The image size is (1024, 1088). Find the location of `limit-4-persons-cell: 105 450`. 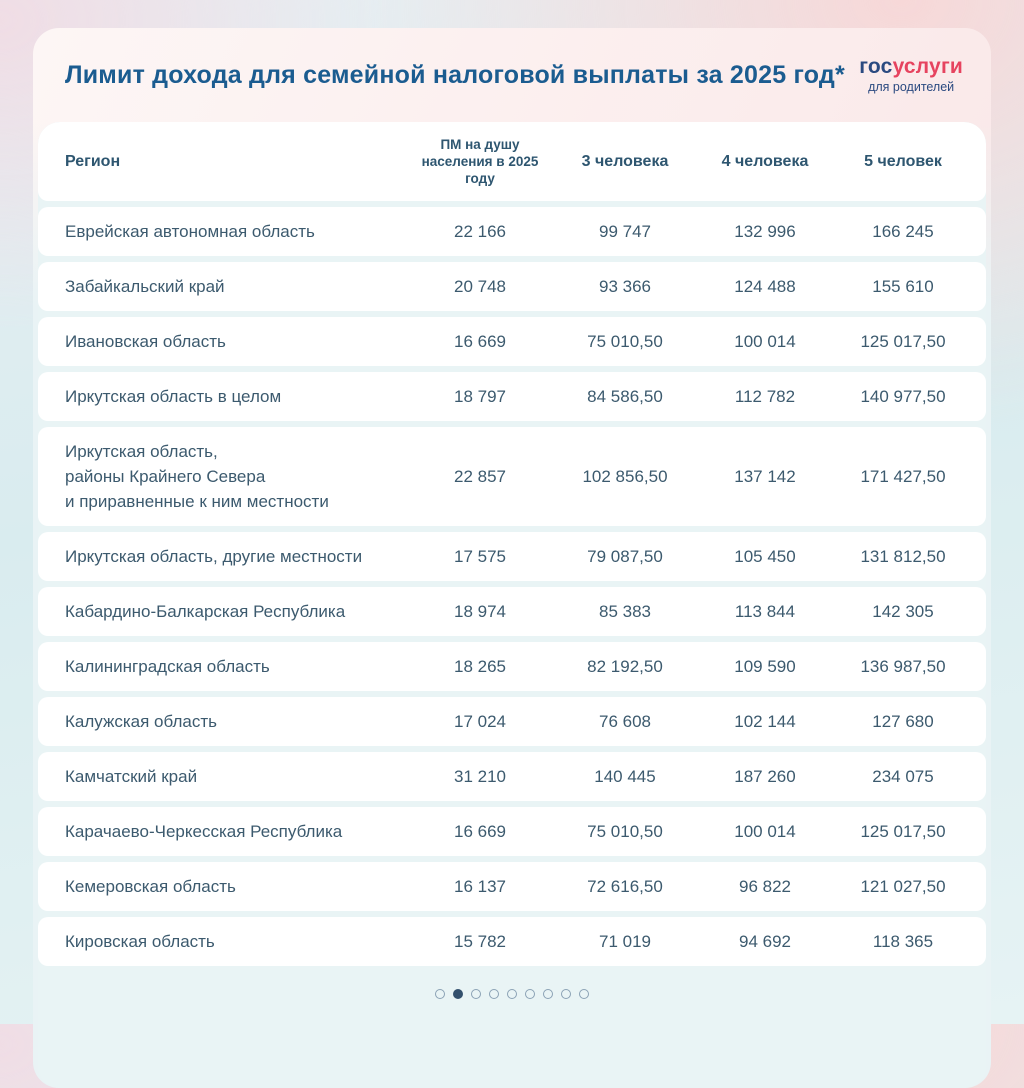

limit-4-persons-cell: 105 450 is located at coordinates (765, 556).